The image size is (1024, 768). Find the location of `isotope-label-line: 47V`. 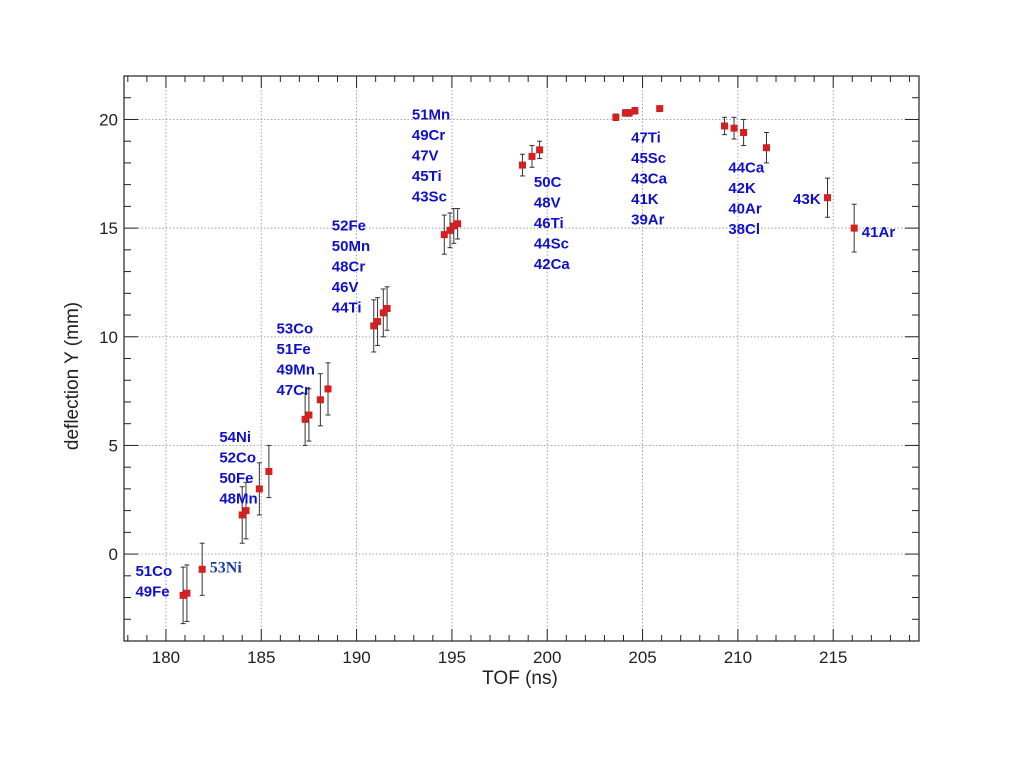

isotope-label-line: 47V is located at coordinates (425, 155).